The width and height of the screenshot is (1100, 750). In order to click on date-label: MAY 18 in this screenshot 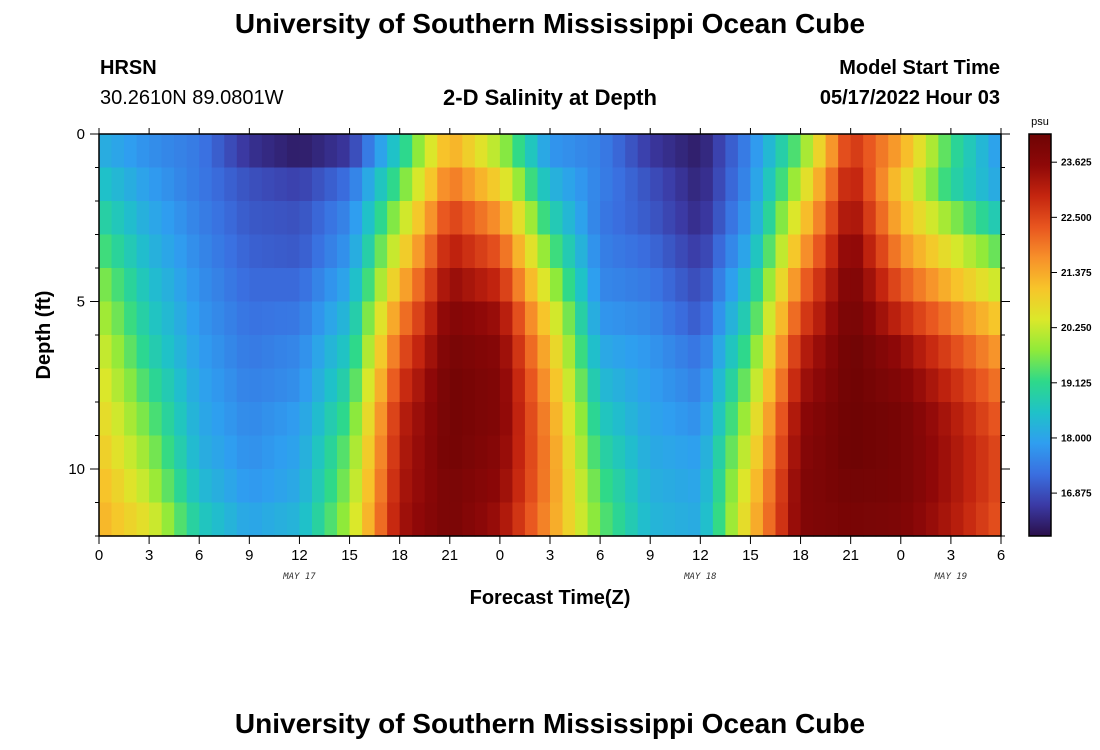, I will do `click(700, 577)`.